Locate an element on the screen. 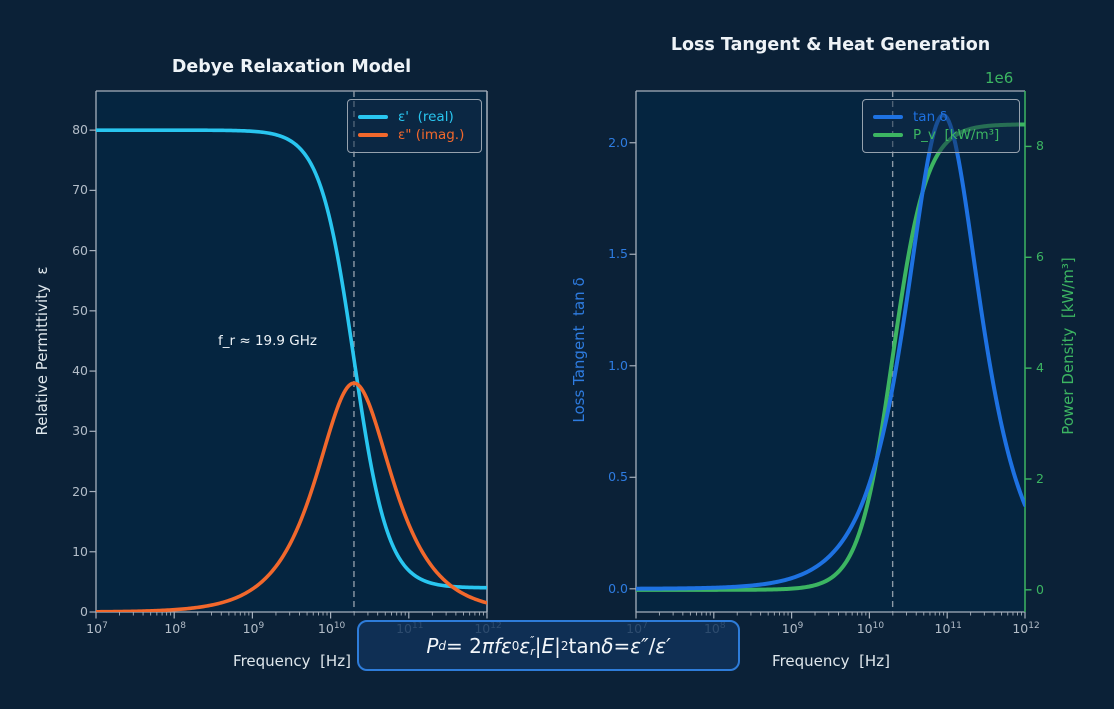 Image resolution: width=1114 pixels, height=709 pixels. formula-segment: = is located at coordinates (622, 645).